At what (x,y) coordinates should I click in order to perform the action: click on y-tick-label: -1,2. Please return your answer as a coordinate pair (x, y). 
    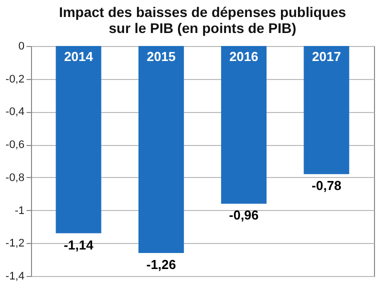
    Looking at the image, I should click on (15, 244).